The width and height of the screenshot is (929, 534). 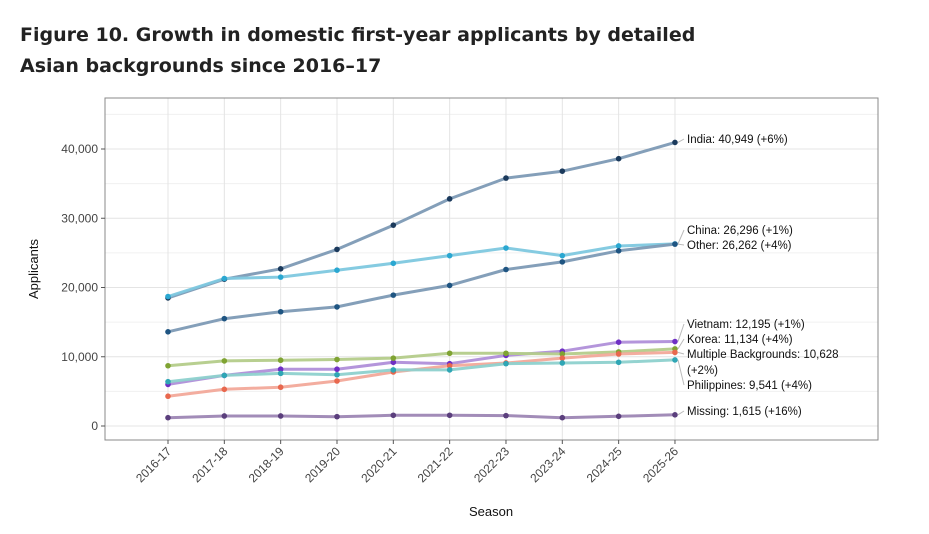 What do you see at coordinates (421, 357) in the screenshot?
I see `series-line-korea` at bounding box center [421, 357].